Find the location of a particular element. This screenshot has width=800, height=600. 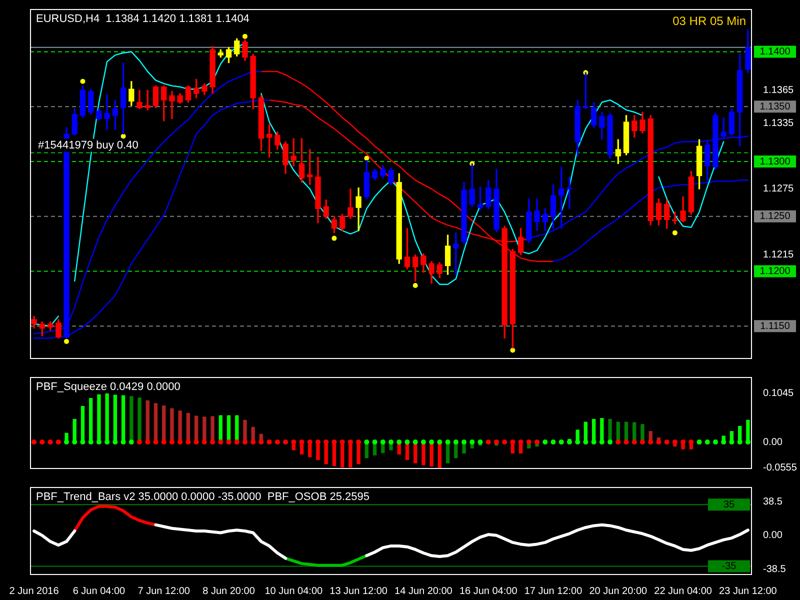

x-tick-label: 2 Jun 2016 is located at coordinates (34, 591).